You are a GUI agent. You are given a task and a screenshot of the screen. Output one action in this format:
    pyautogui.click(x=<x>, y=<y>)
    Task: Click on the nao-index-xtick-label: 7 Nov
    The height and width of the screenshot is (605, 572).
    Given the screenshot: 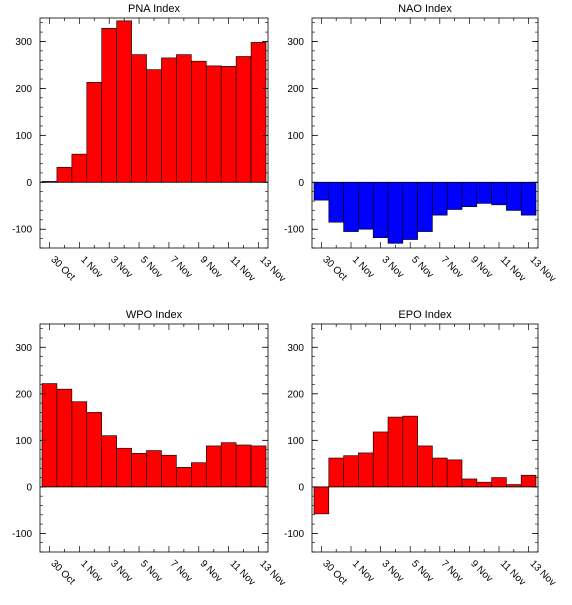 What is the action you would take?
    pyautogui.click(x=452, y=267)
    